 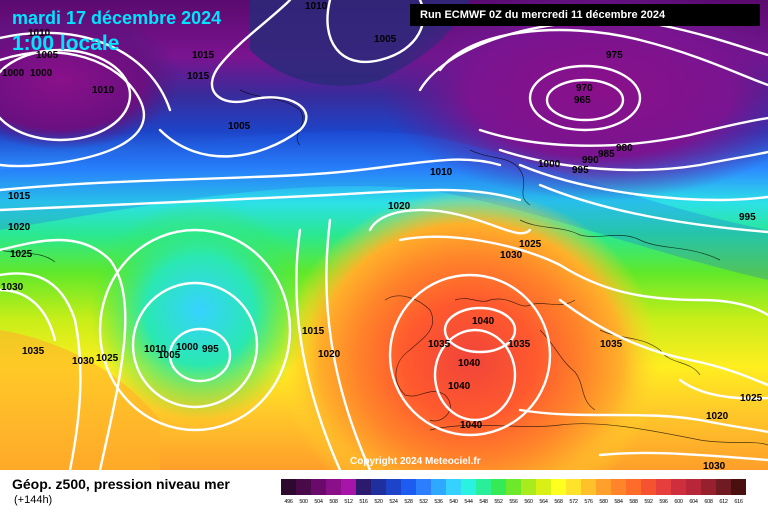 What do you see at coordinates (588, 502) in the screenshot?
I see `scale-label: 576` at bounding box center [588, 502].